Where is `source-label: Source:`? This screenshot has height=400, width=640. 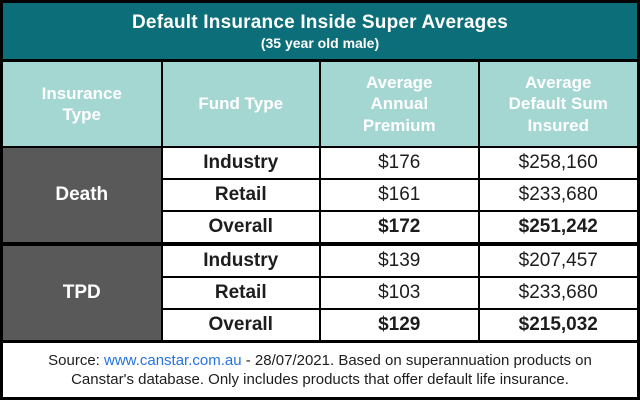 source-label: Source: is located at coordinates (76, 360).